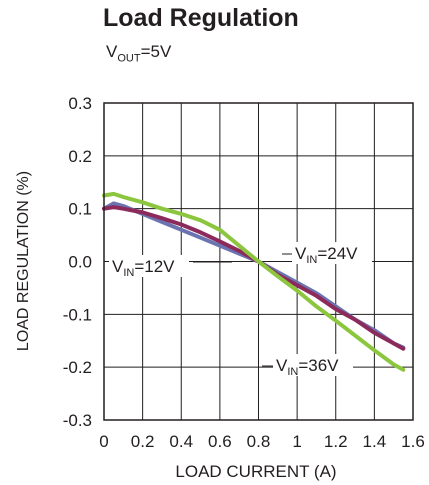  Describe the element at coordinates (307, 367) in the screenshot. I see `curve-label-vin36: VIN=36V` at that location.